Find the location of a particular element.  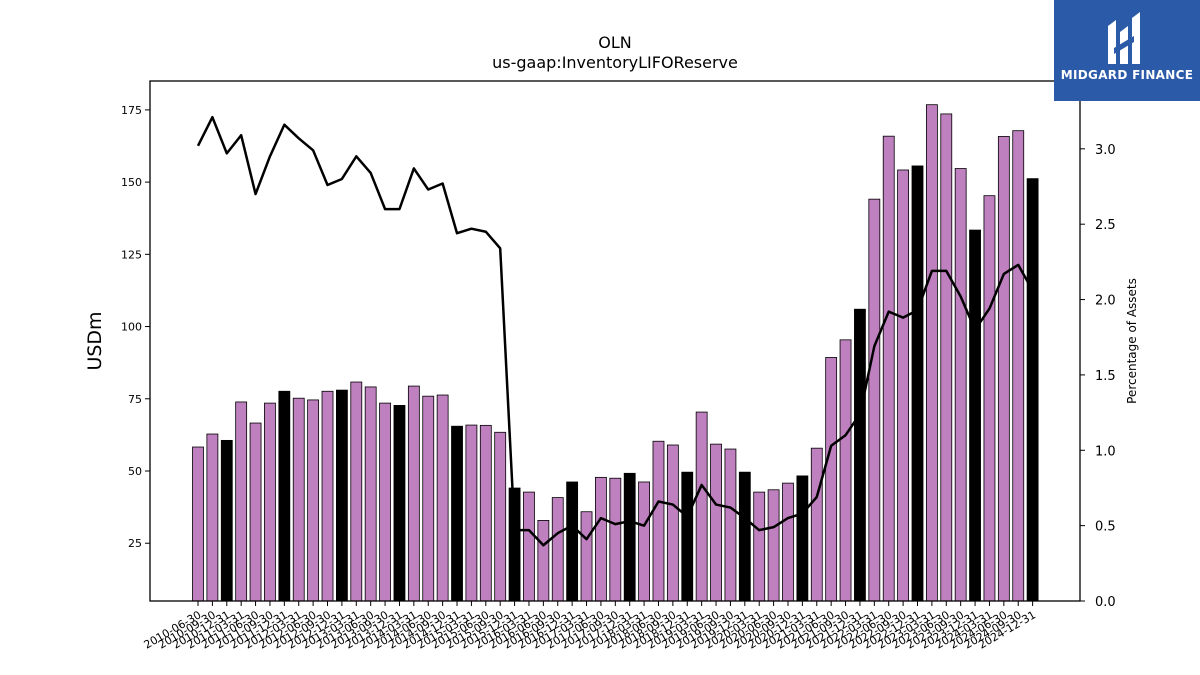

logo-icon is located at coordinates (1124, 38).